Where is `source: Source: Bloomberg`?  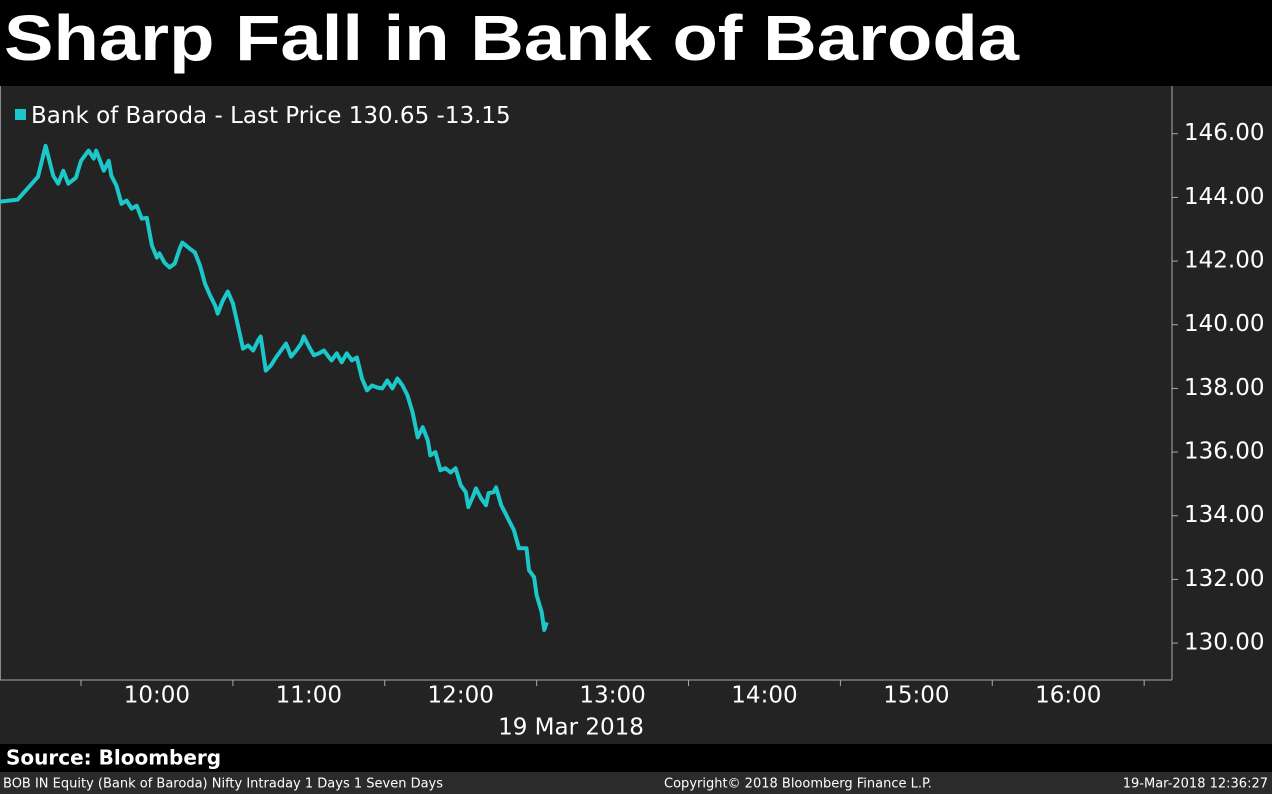
source: Source: Bloomberg is located at coordinates (113, 758).